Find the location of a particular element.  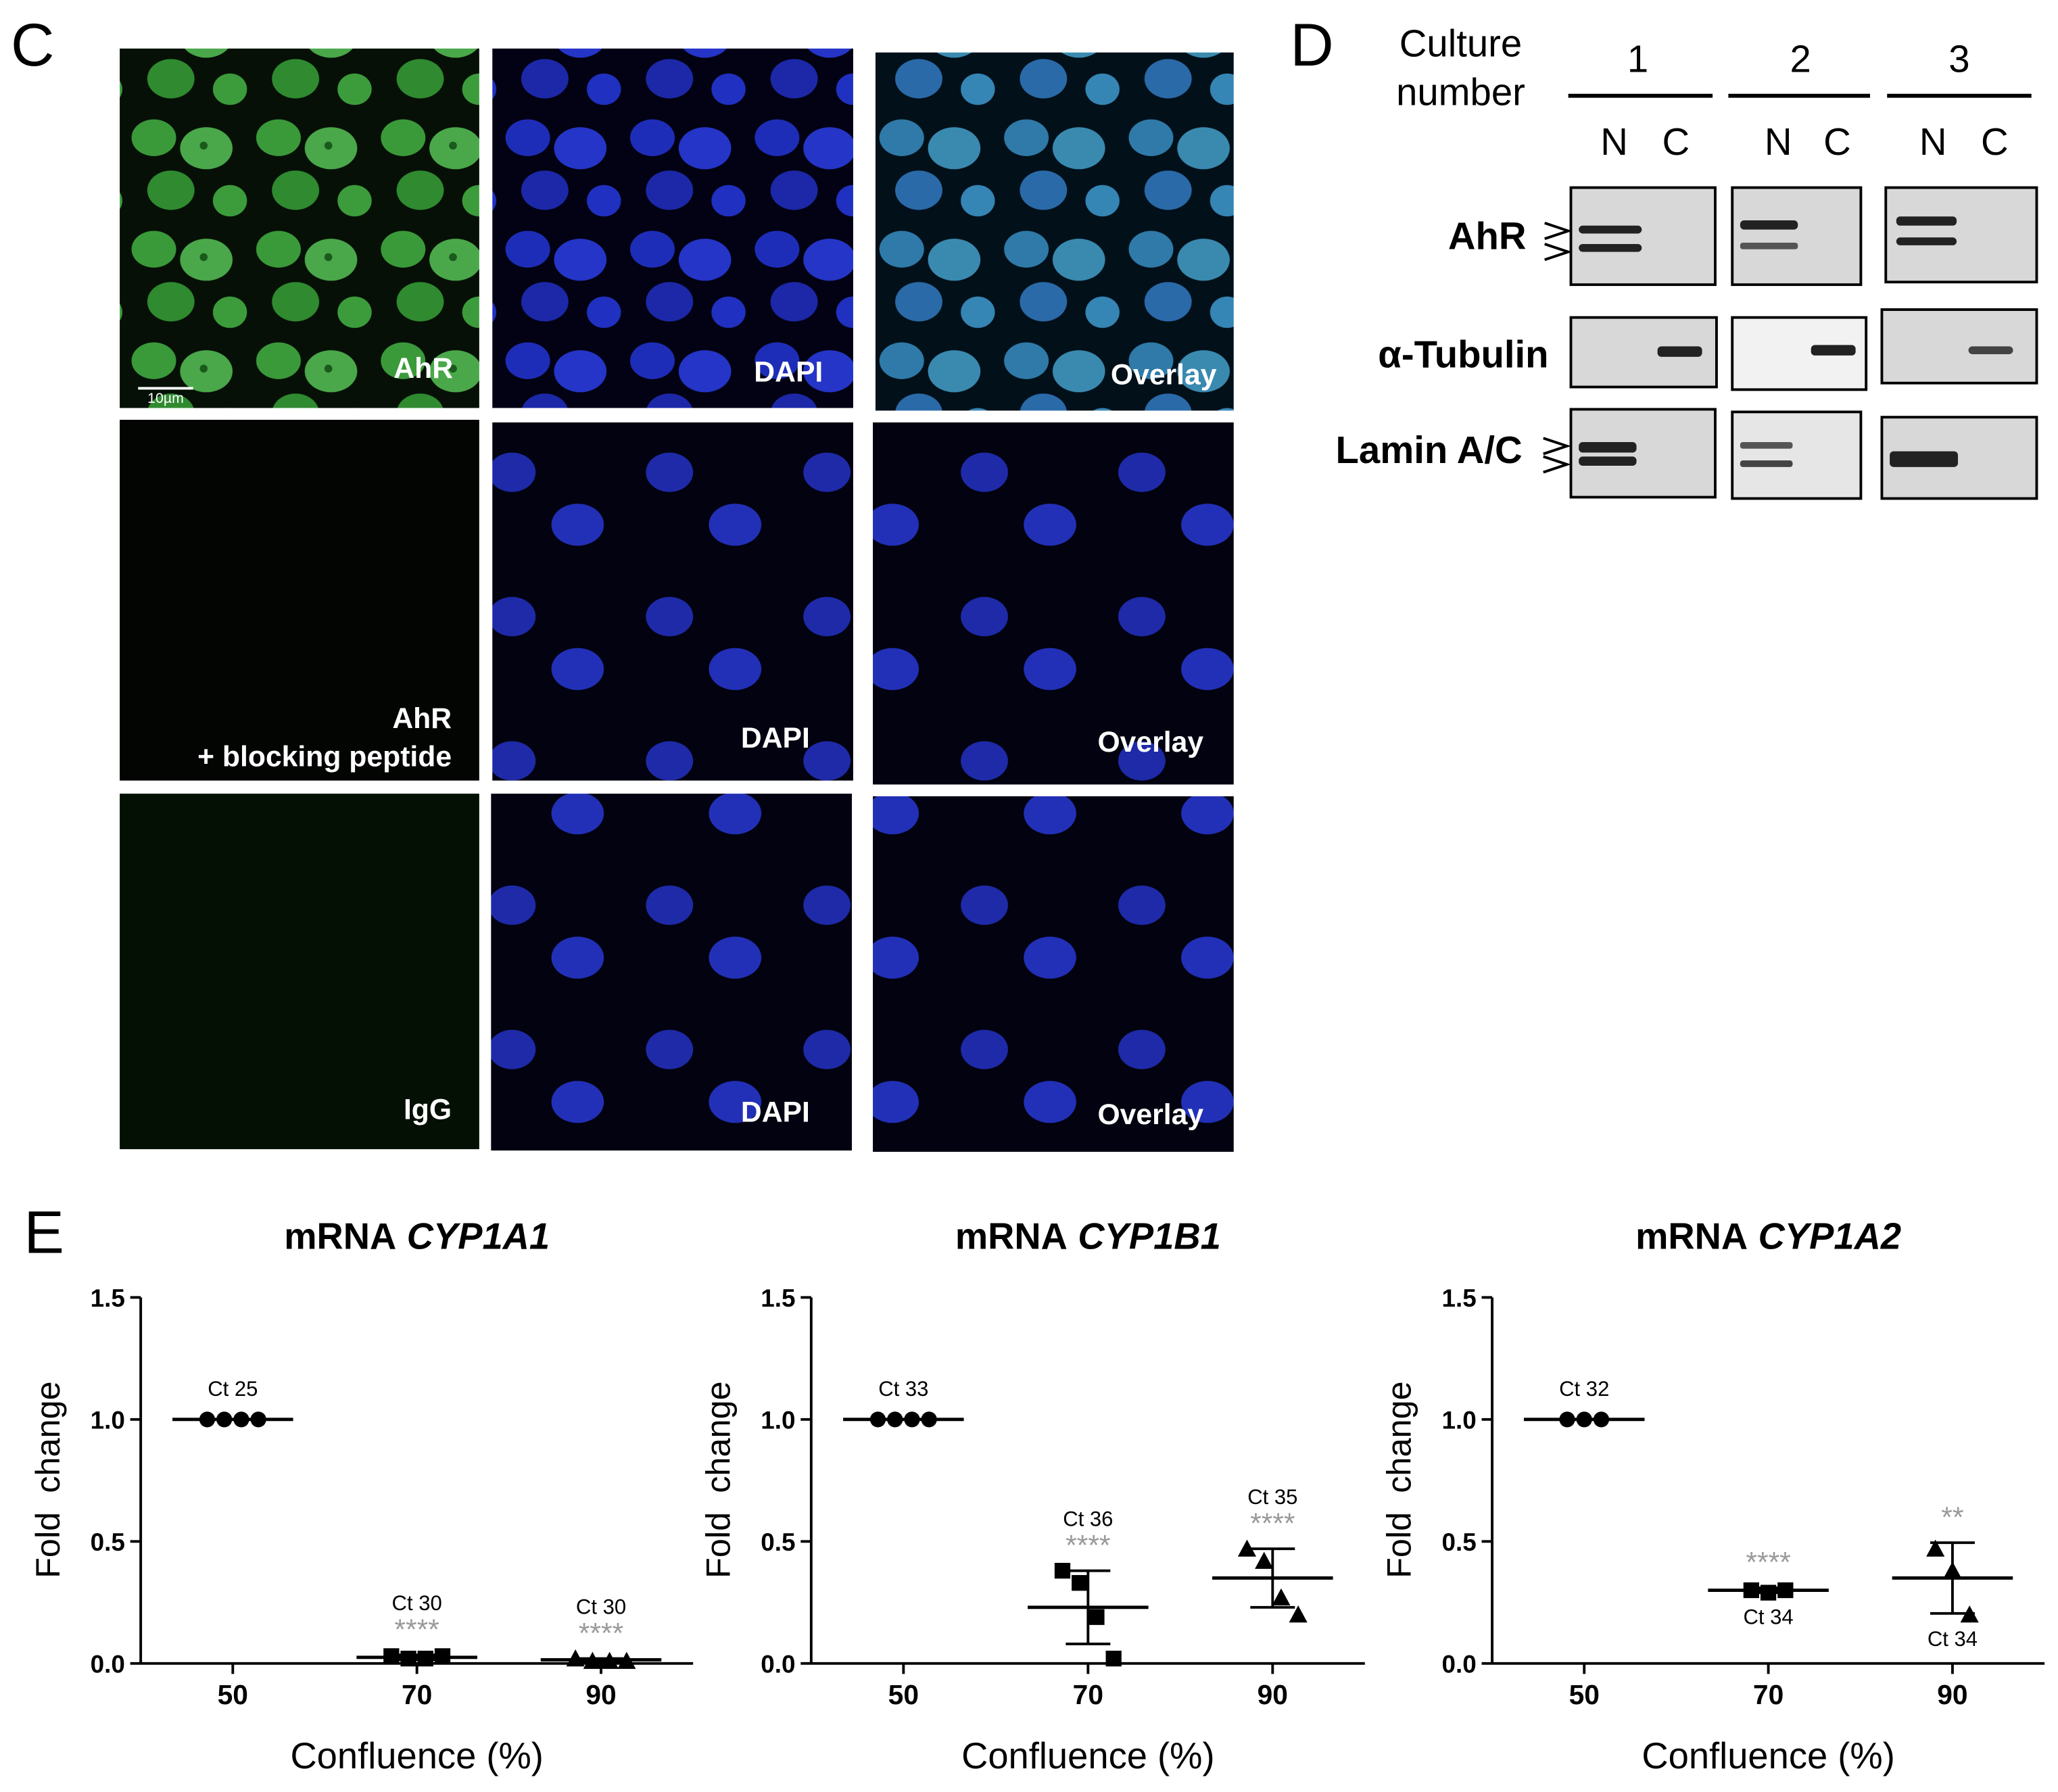

culture-label: 1 is located at coordinates (1637, 59).